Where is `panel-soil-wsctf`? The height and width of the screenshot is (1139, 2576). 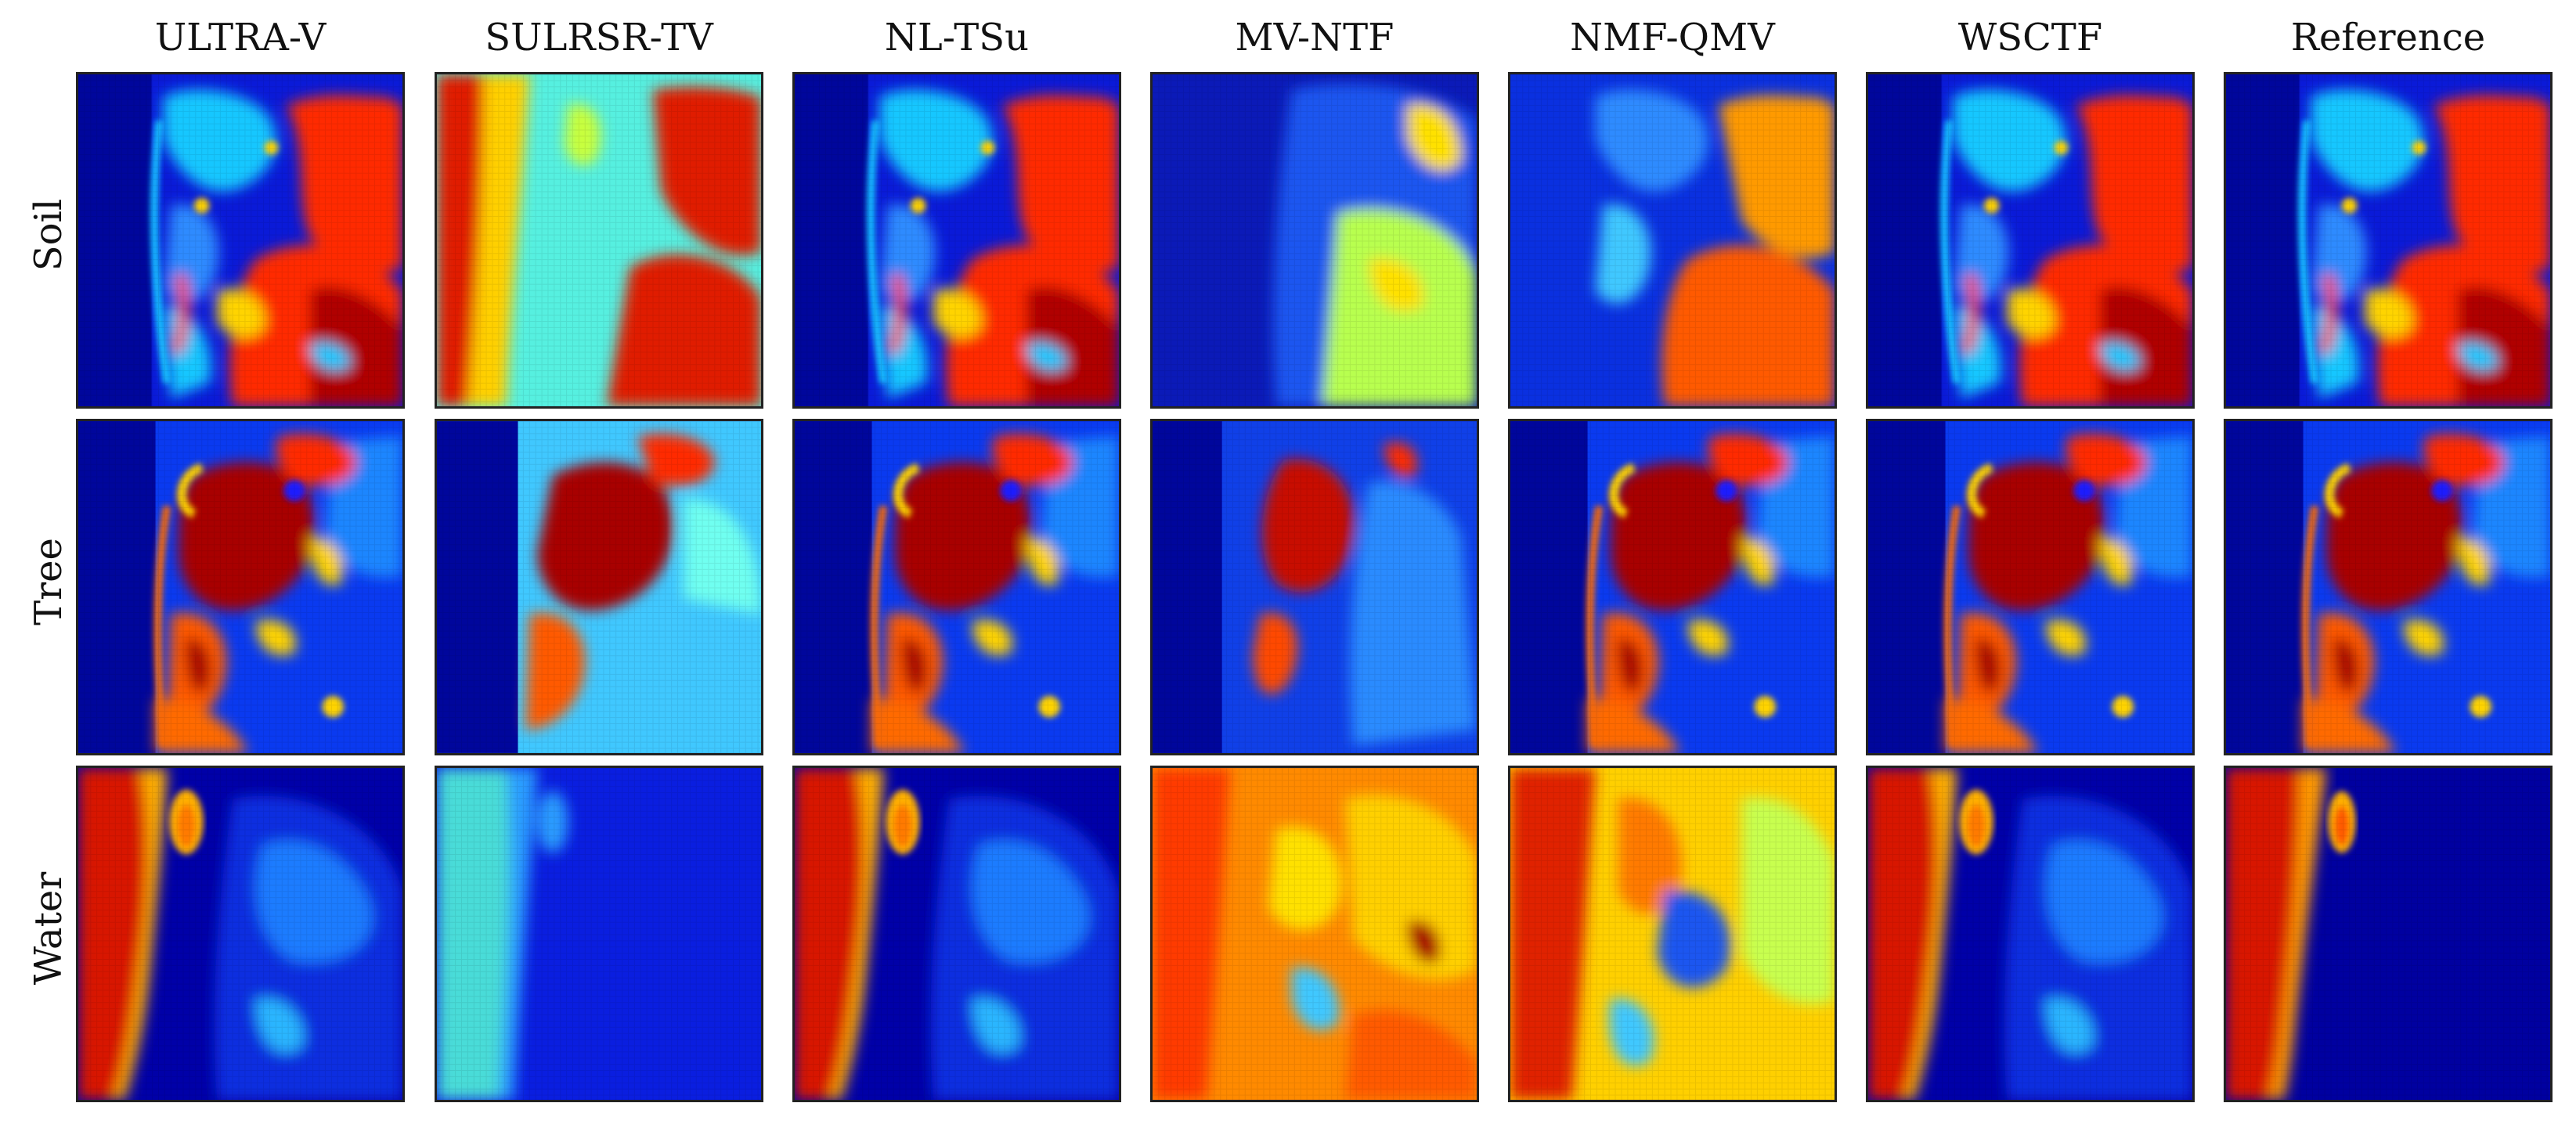
panel-soil-wsctf is located at coordinates (2030, 240).